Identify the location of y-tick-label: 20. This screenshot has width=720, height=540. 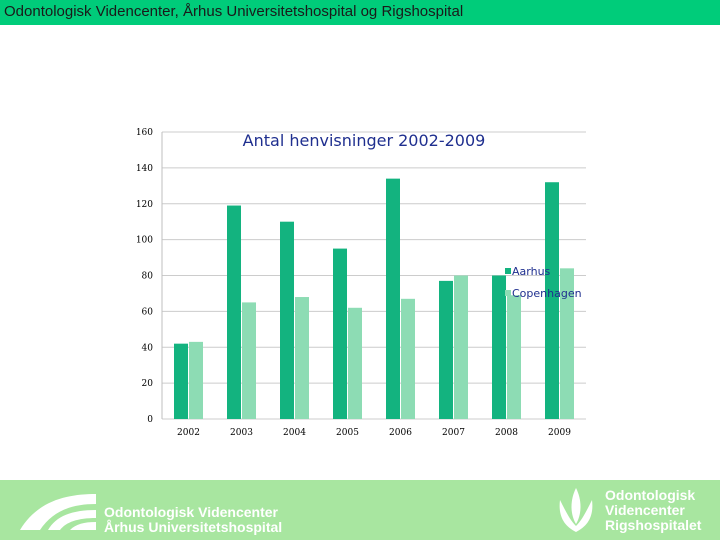
(148, 384).